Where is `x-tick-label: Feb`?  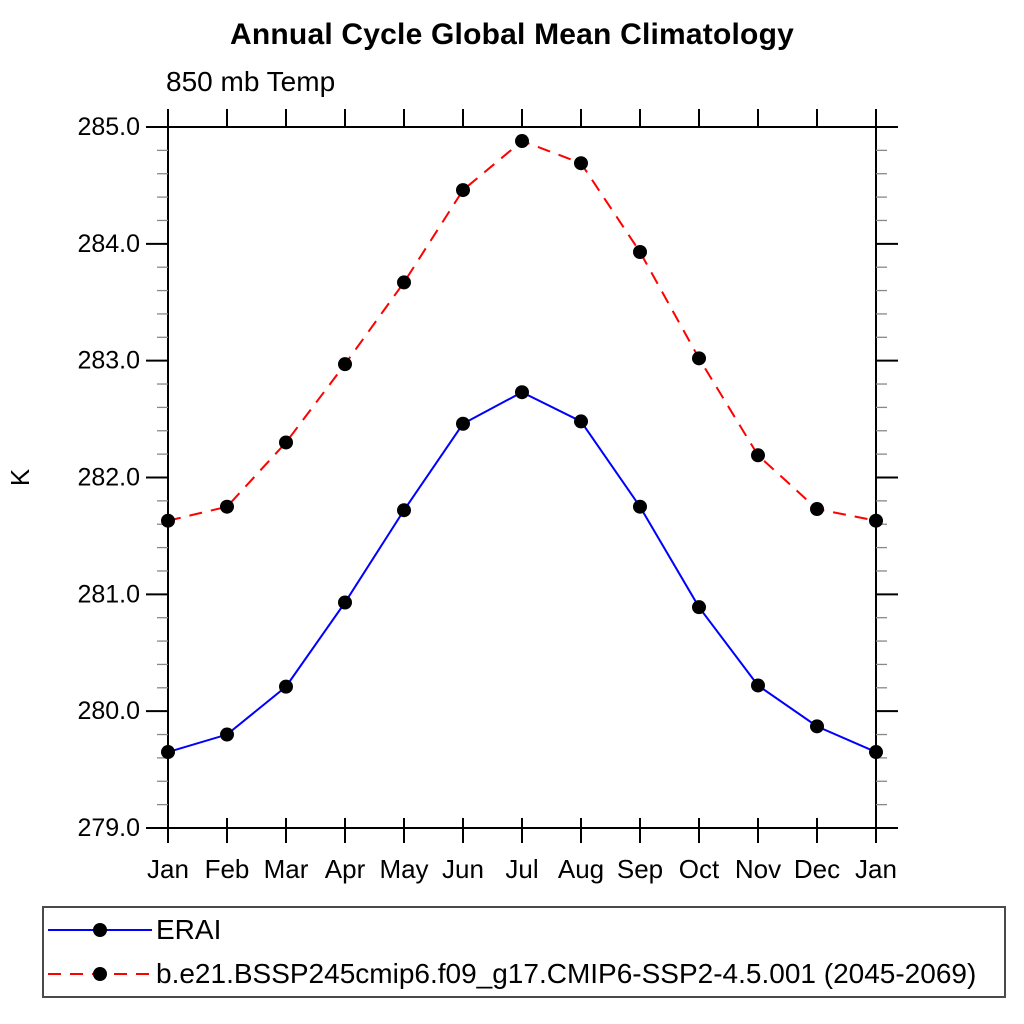 x-tick-label: Feb is located at coordinates (227, 869).